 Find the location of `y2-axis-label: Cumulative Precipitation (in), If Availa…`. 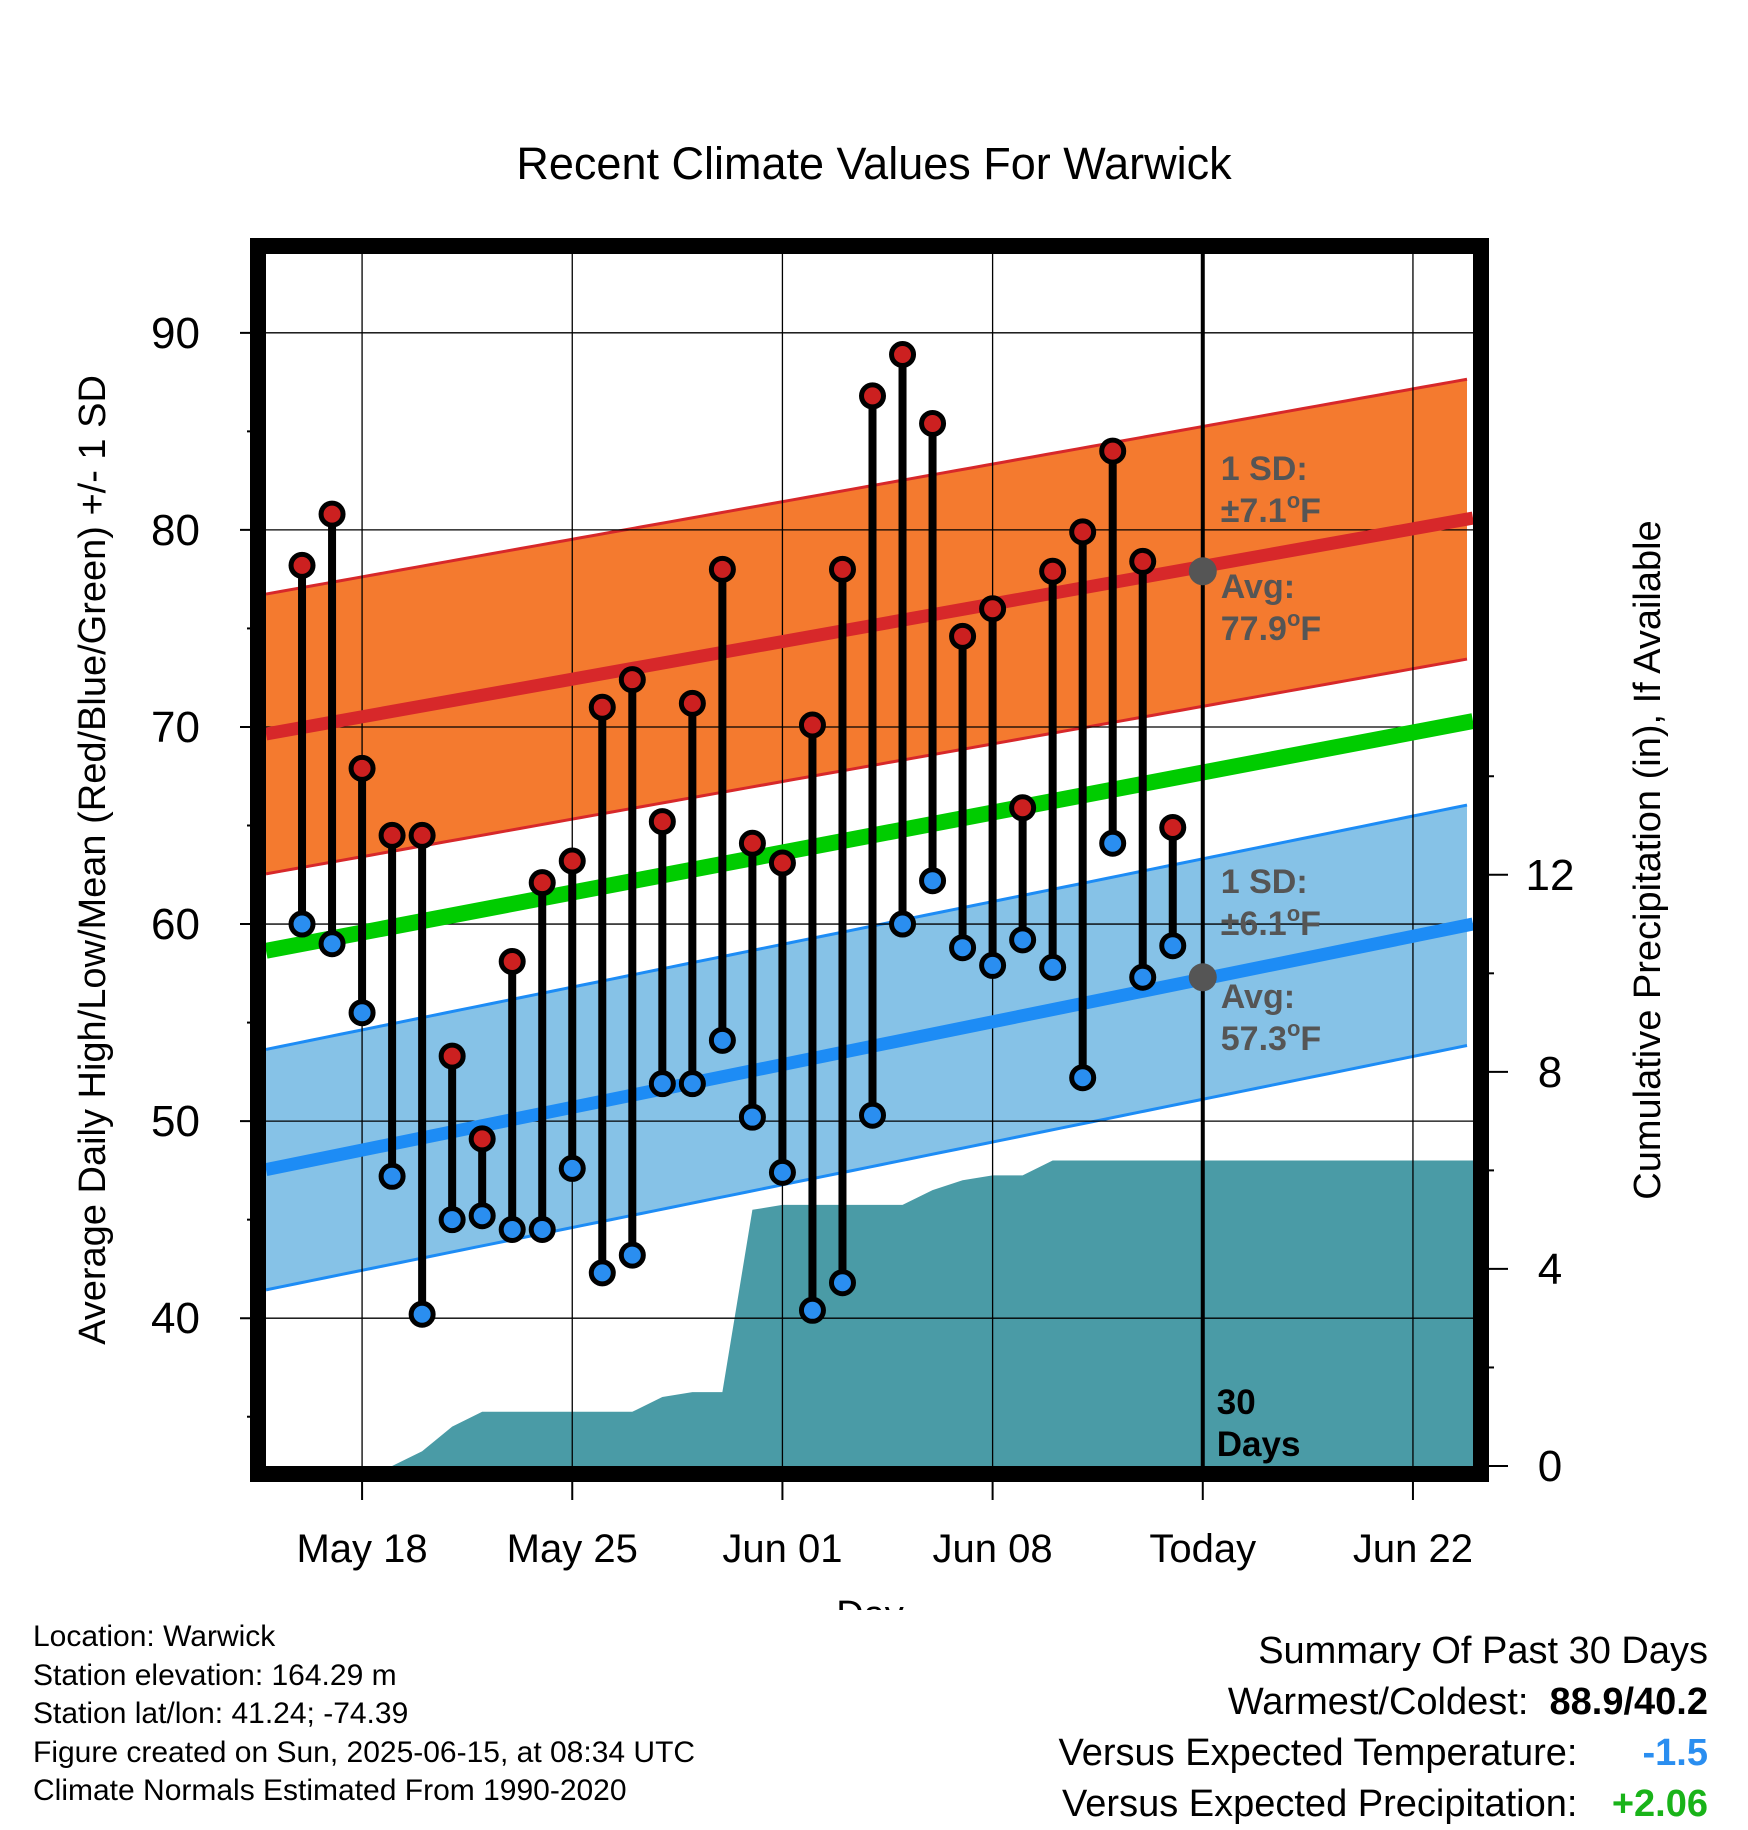

y2-axis-label: Cumulative Precipitation (in), If Availa… is located at coordinates (1648, 859).